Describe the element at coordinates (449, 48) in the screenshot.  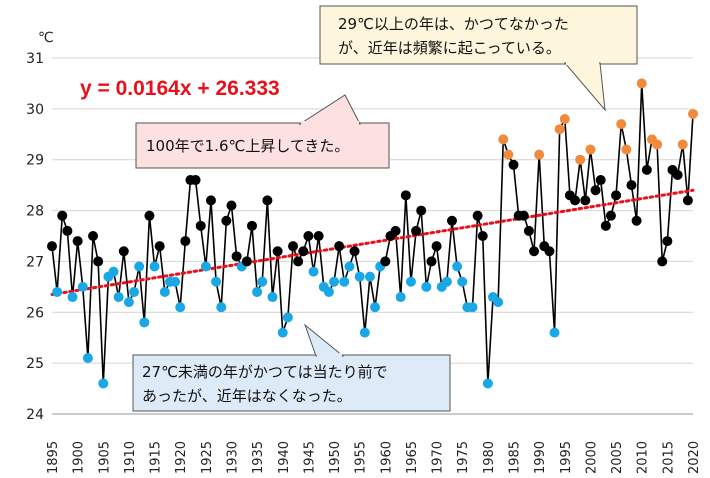
I see `hot-note-line2: が、近年は頻繁に起こっている。` at that location.